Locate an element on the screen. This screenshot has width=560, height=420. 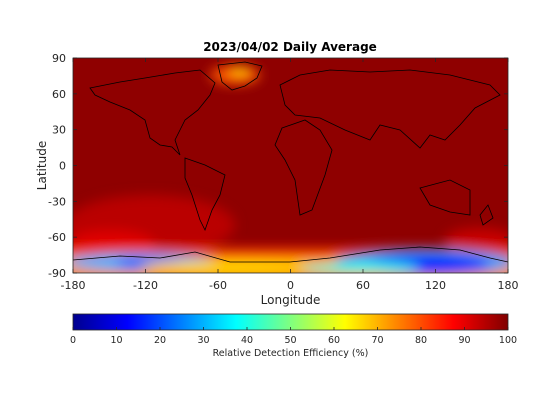
colorbar-ticks: 0 10 20 30 40 50 60 70 80 90 100 is located at coordinates (293, 336).